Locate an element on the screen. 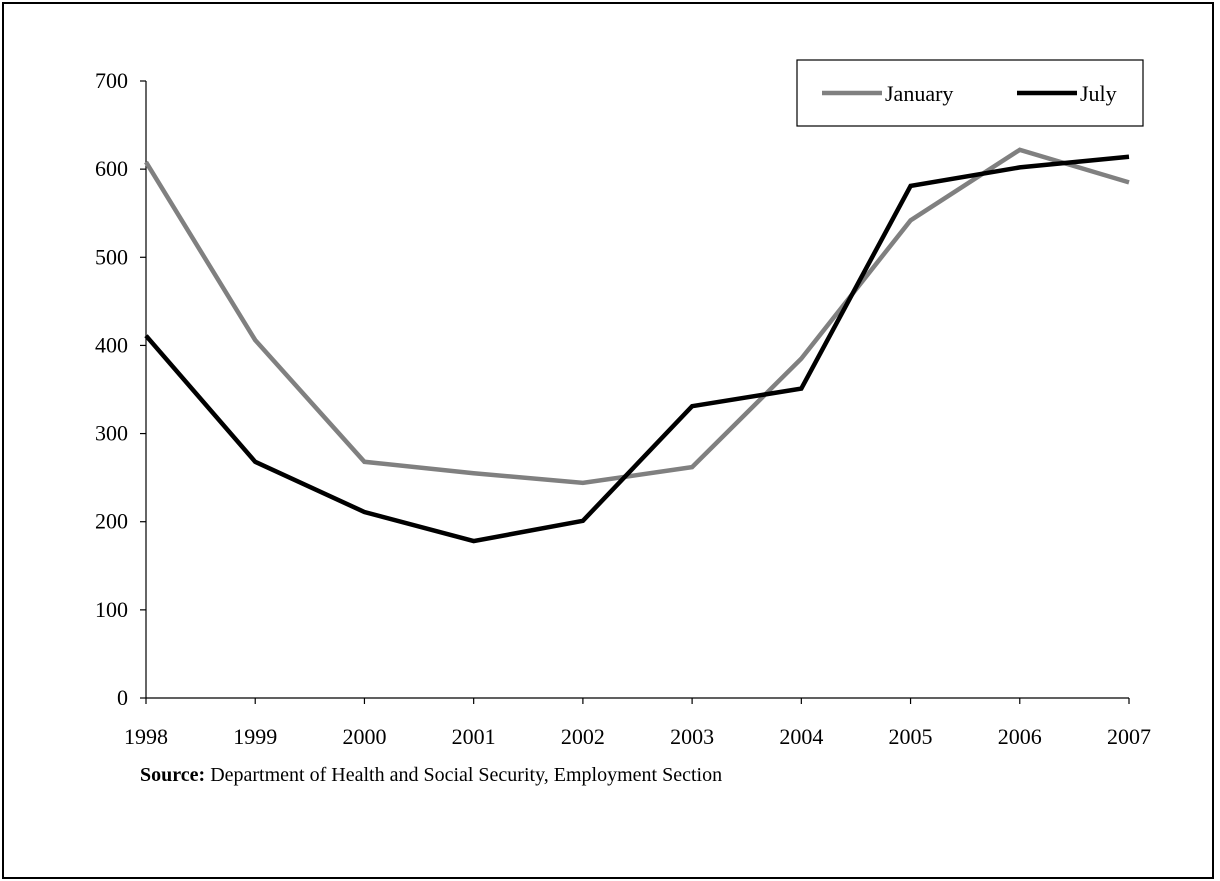 The width and height of the screenshot is (1220, 881). x-tick-label: 2006 is located at coordinates (1020, 736).